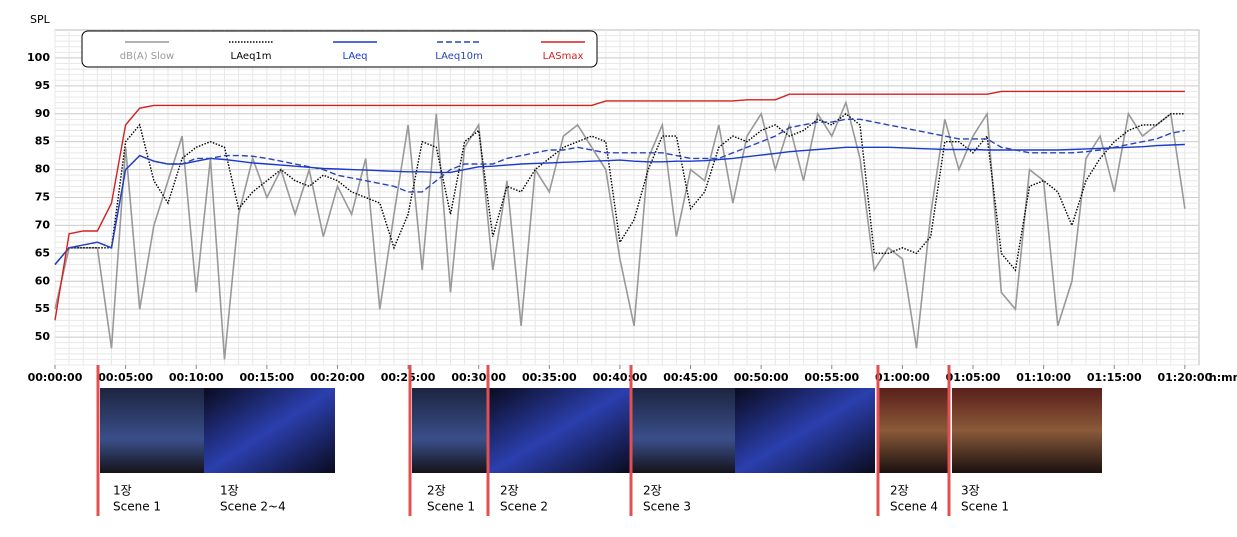 This screenshot has height=537, width=1237. I want to click on x-tick-label: 00:40:00, so click(620, 377).